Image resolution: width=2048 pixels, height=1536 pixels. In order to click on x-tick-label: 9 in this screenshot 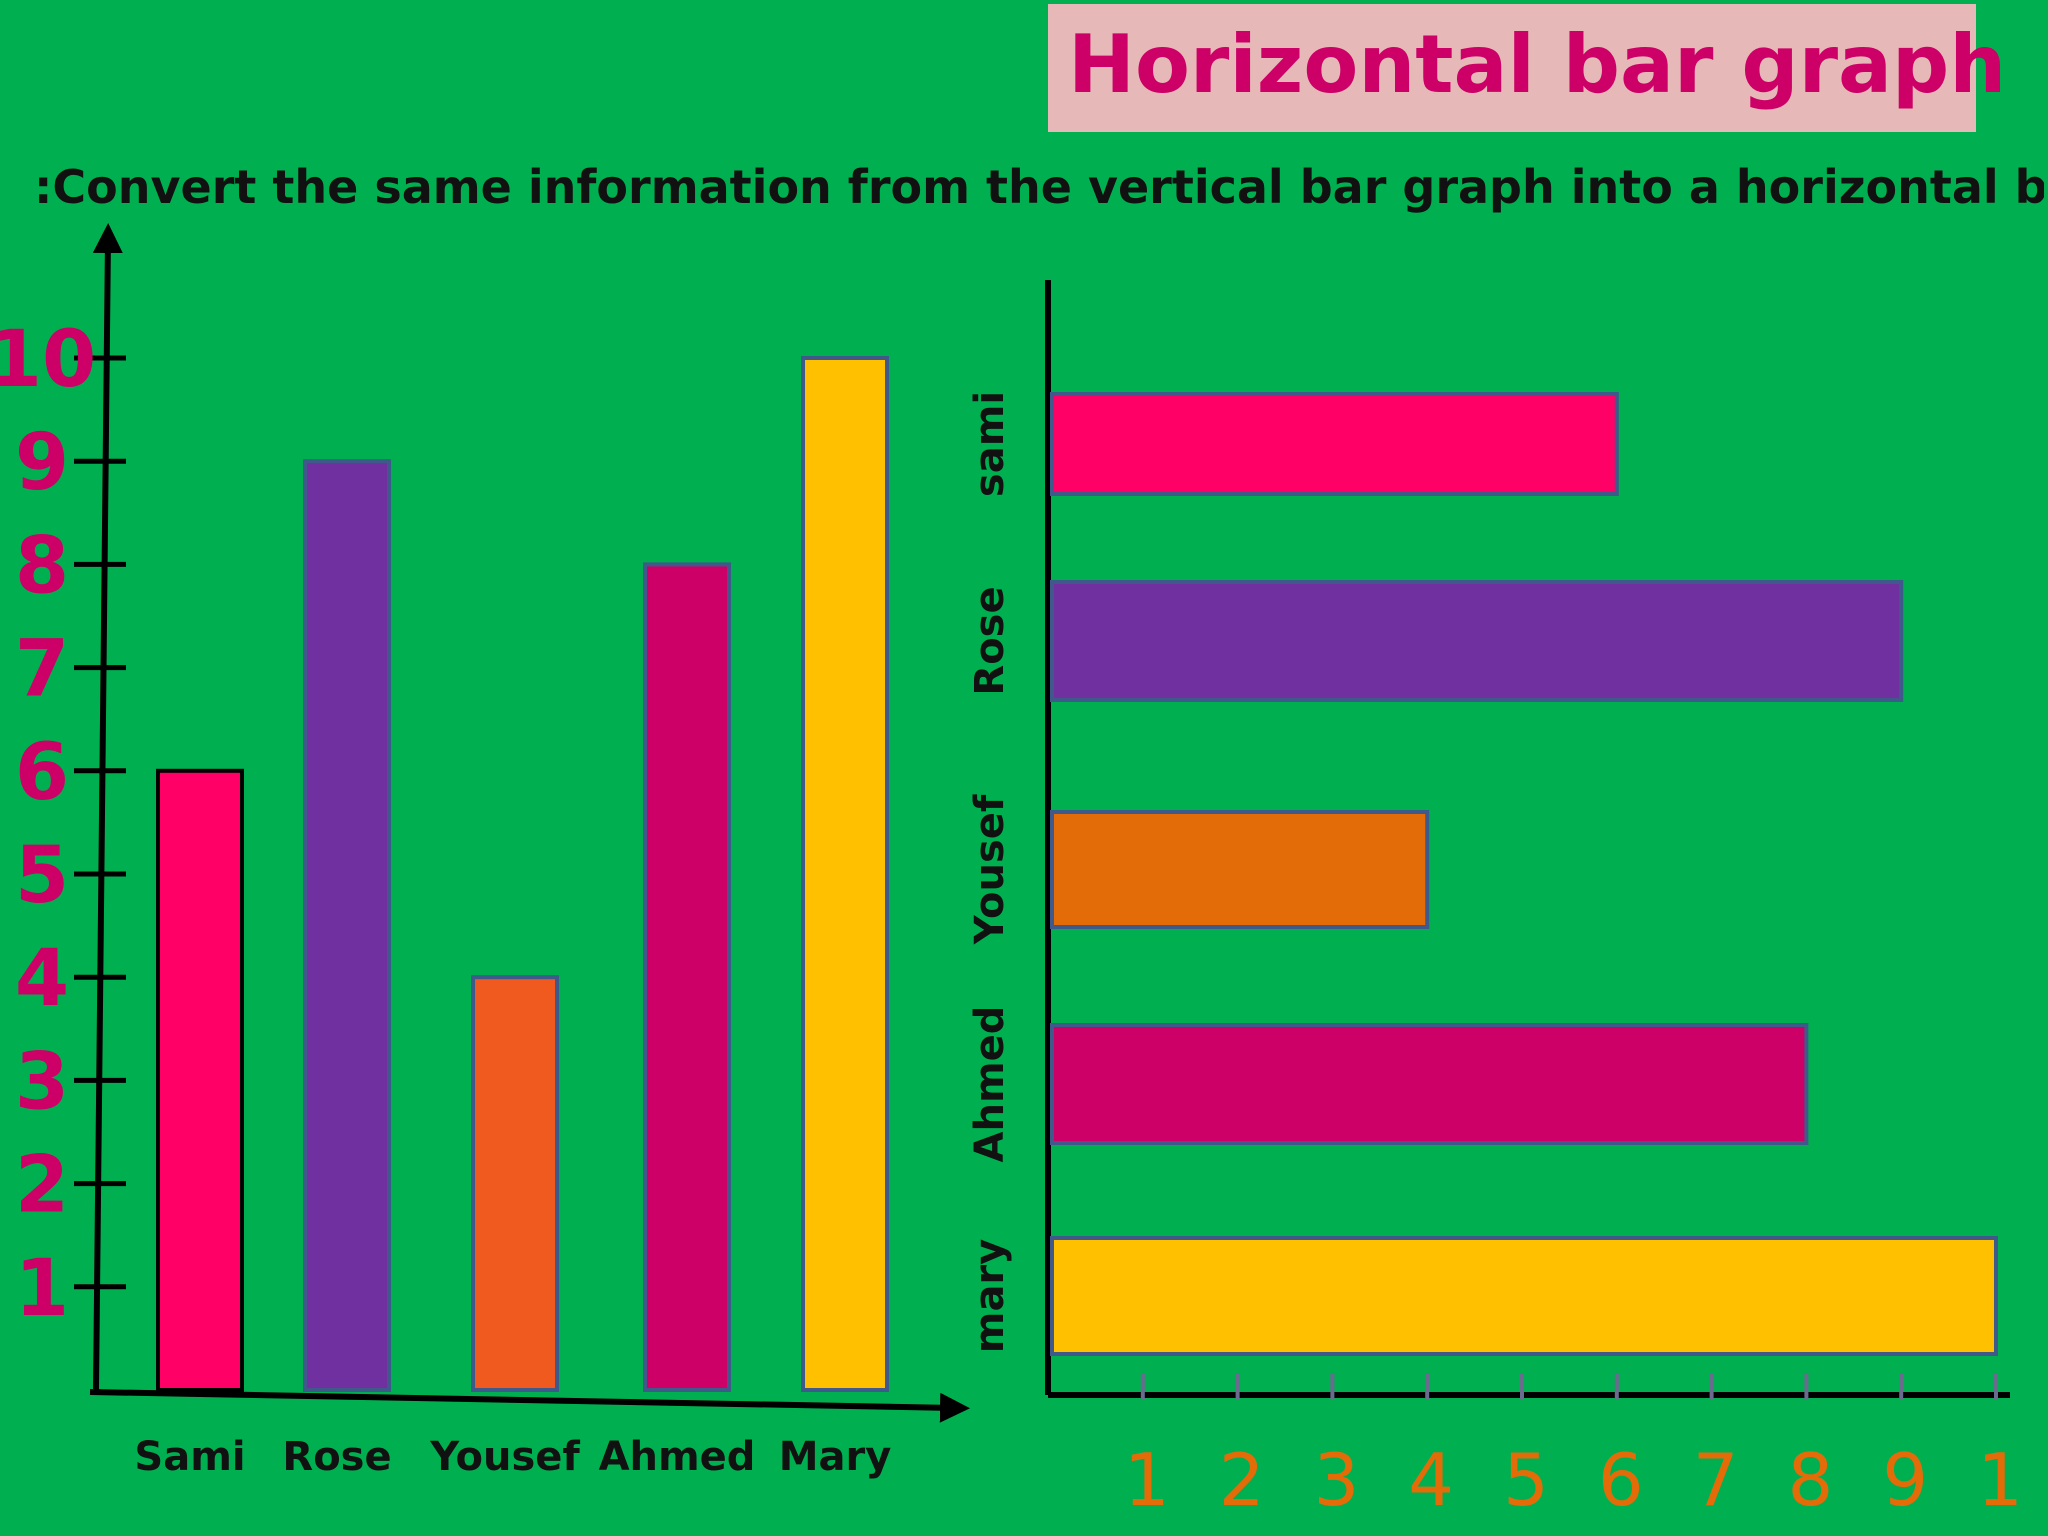, I will do `click(1905, 1480)`.